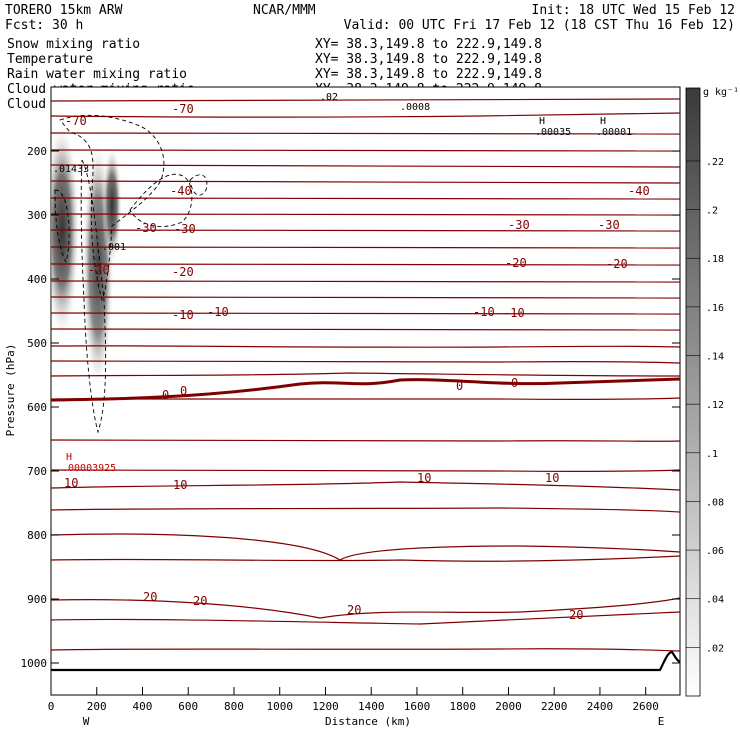 The width and height of the screenshot is (740, 740). What do you see at coordinates (614, 132) in the screenshot?
I see `high-value: .00001` at bounding box center [614, 132].